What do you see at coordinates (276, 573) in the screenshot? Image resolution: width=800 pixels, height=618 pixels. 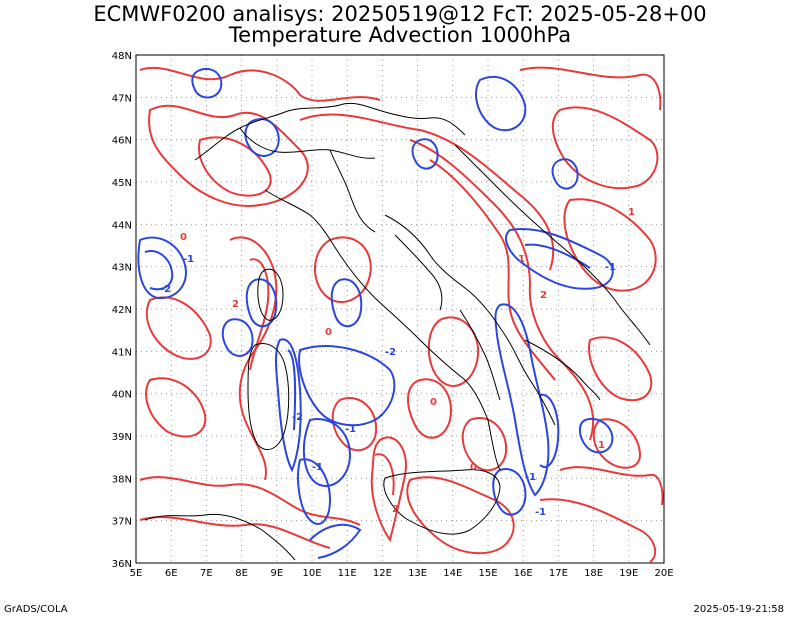 I see `longitude-tick-label: 9E` at bounding box center [276, 573].